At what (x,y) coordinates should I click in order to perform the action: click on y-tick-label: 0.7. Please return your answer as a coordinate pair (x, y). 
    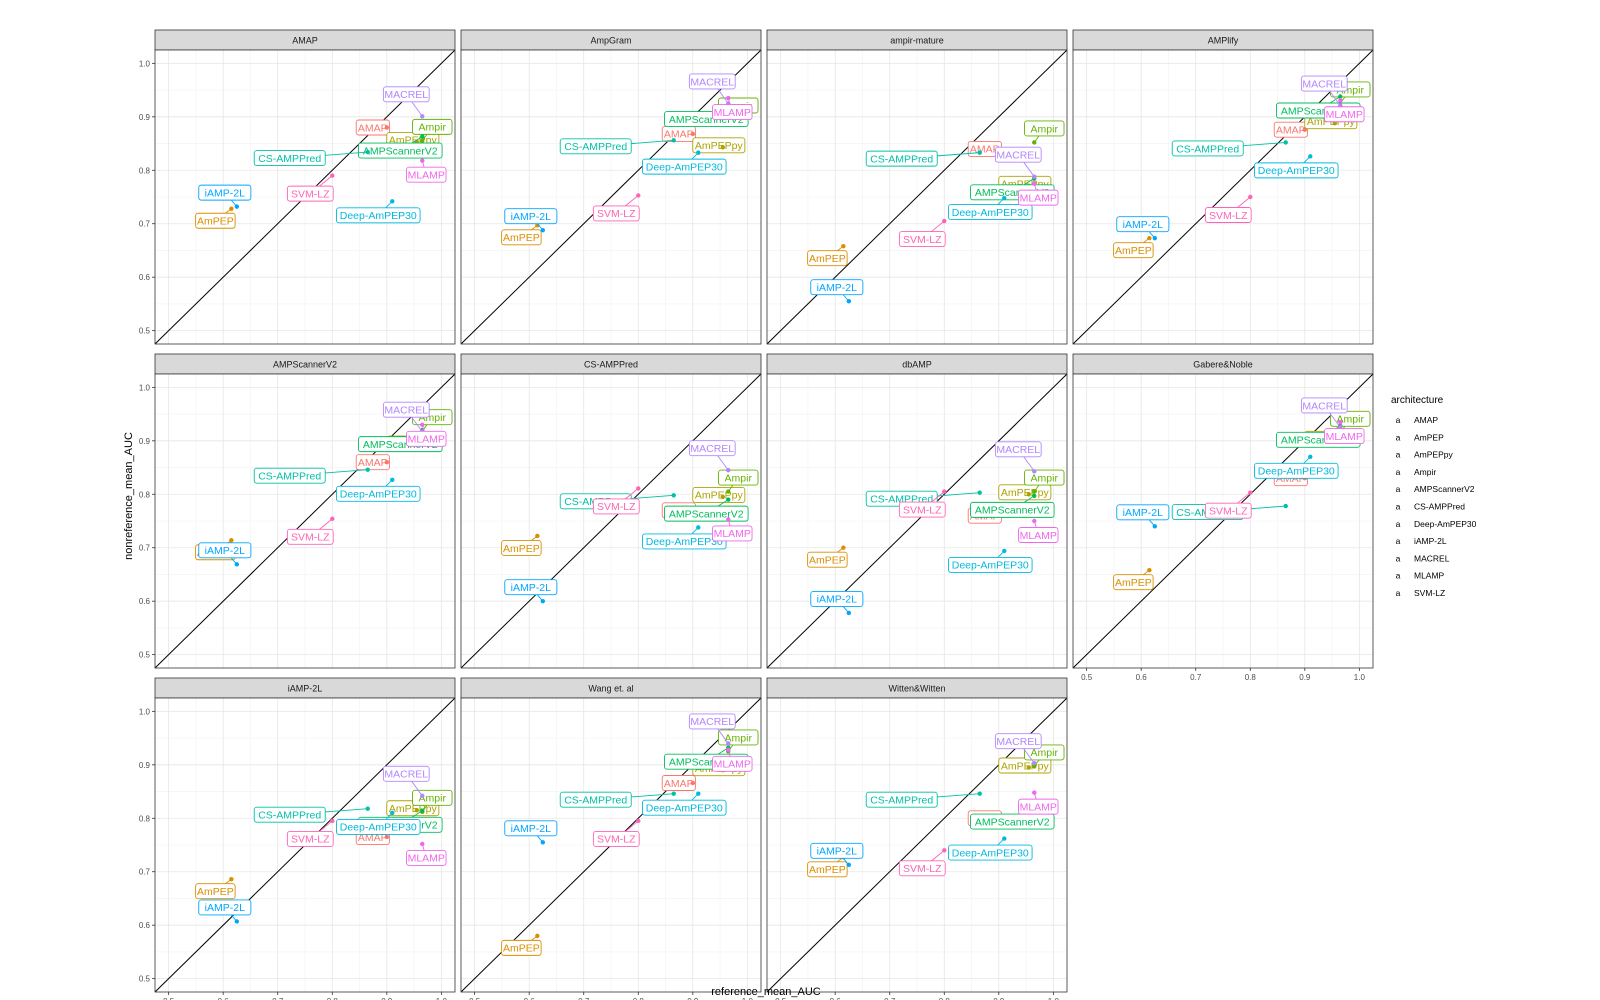
    Looking at the image, I should click on (145, 872).